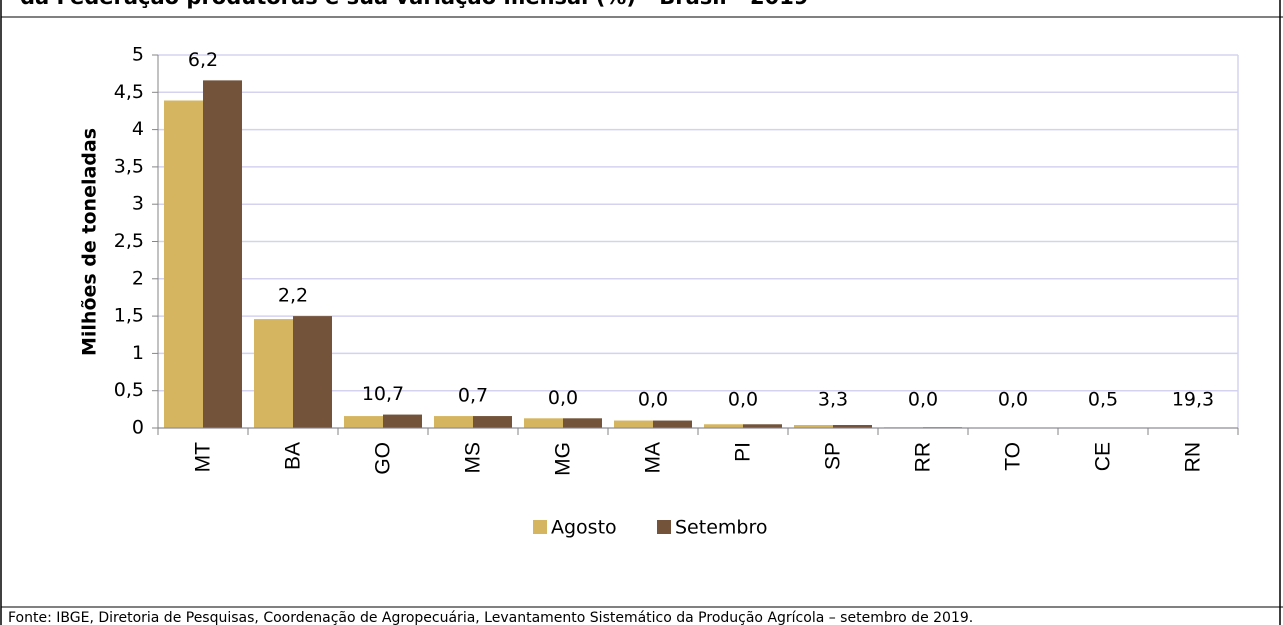 The width and height of the screenshot is (1283, 625). Describe the element at coordinates (473, 396) in the screenshot. I see `annotation: 0,7` at that location.